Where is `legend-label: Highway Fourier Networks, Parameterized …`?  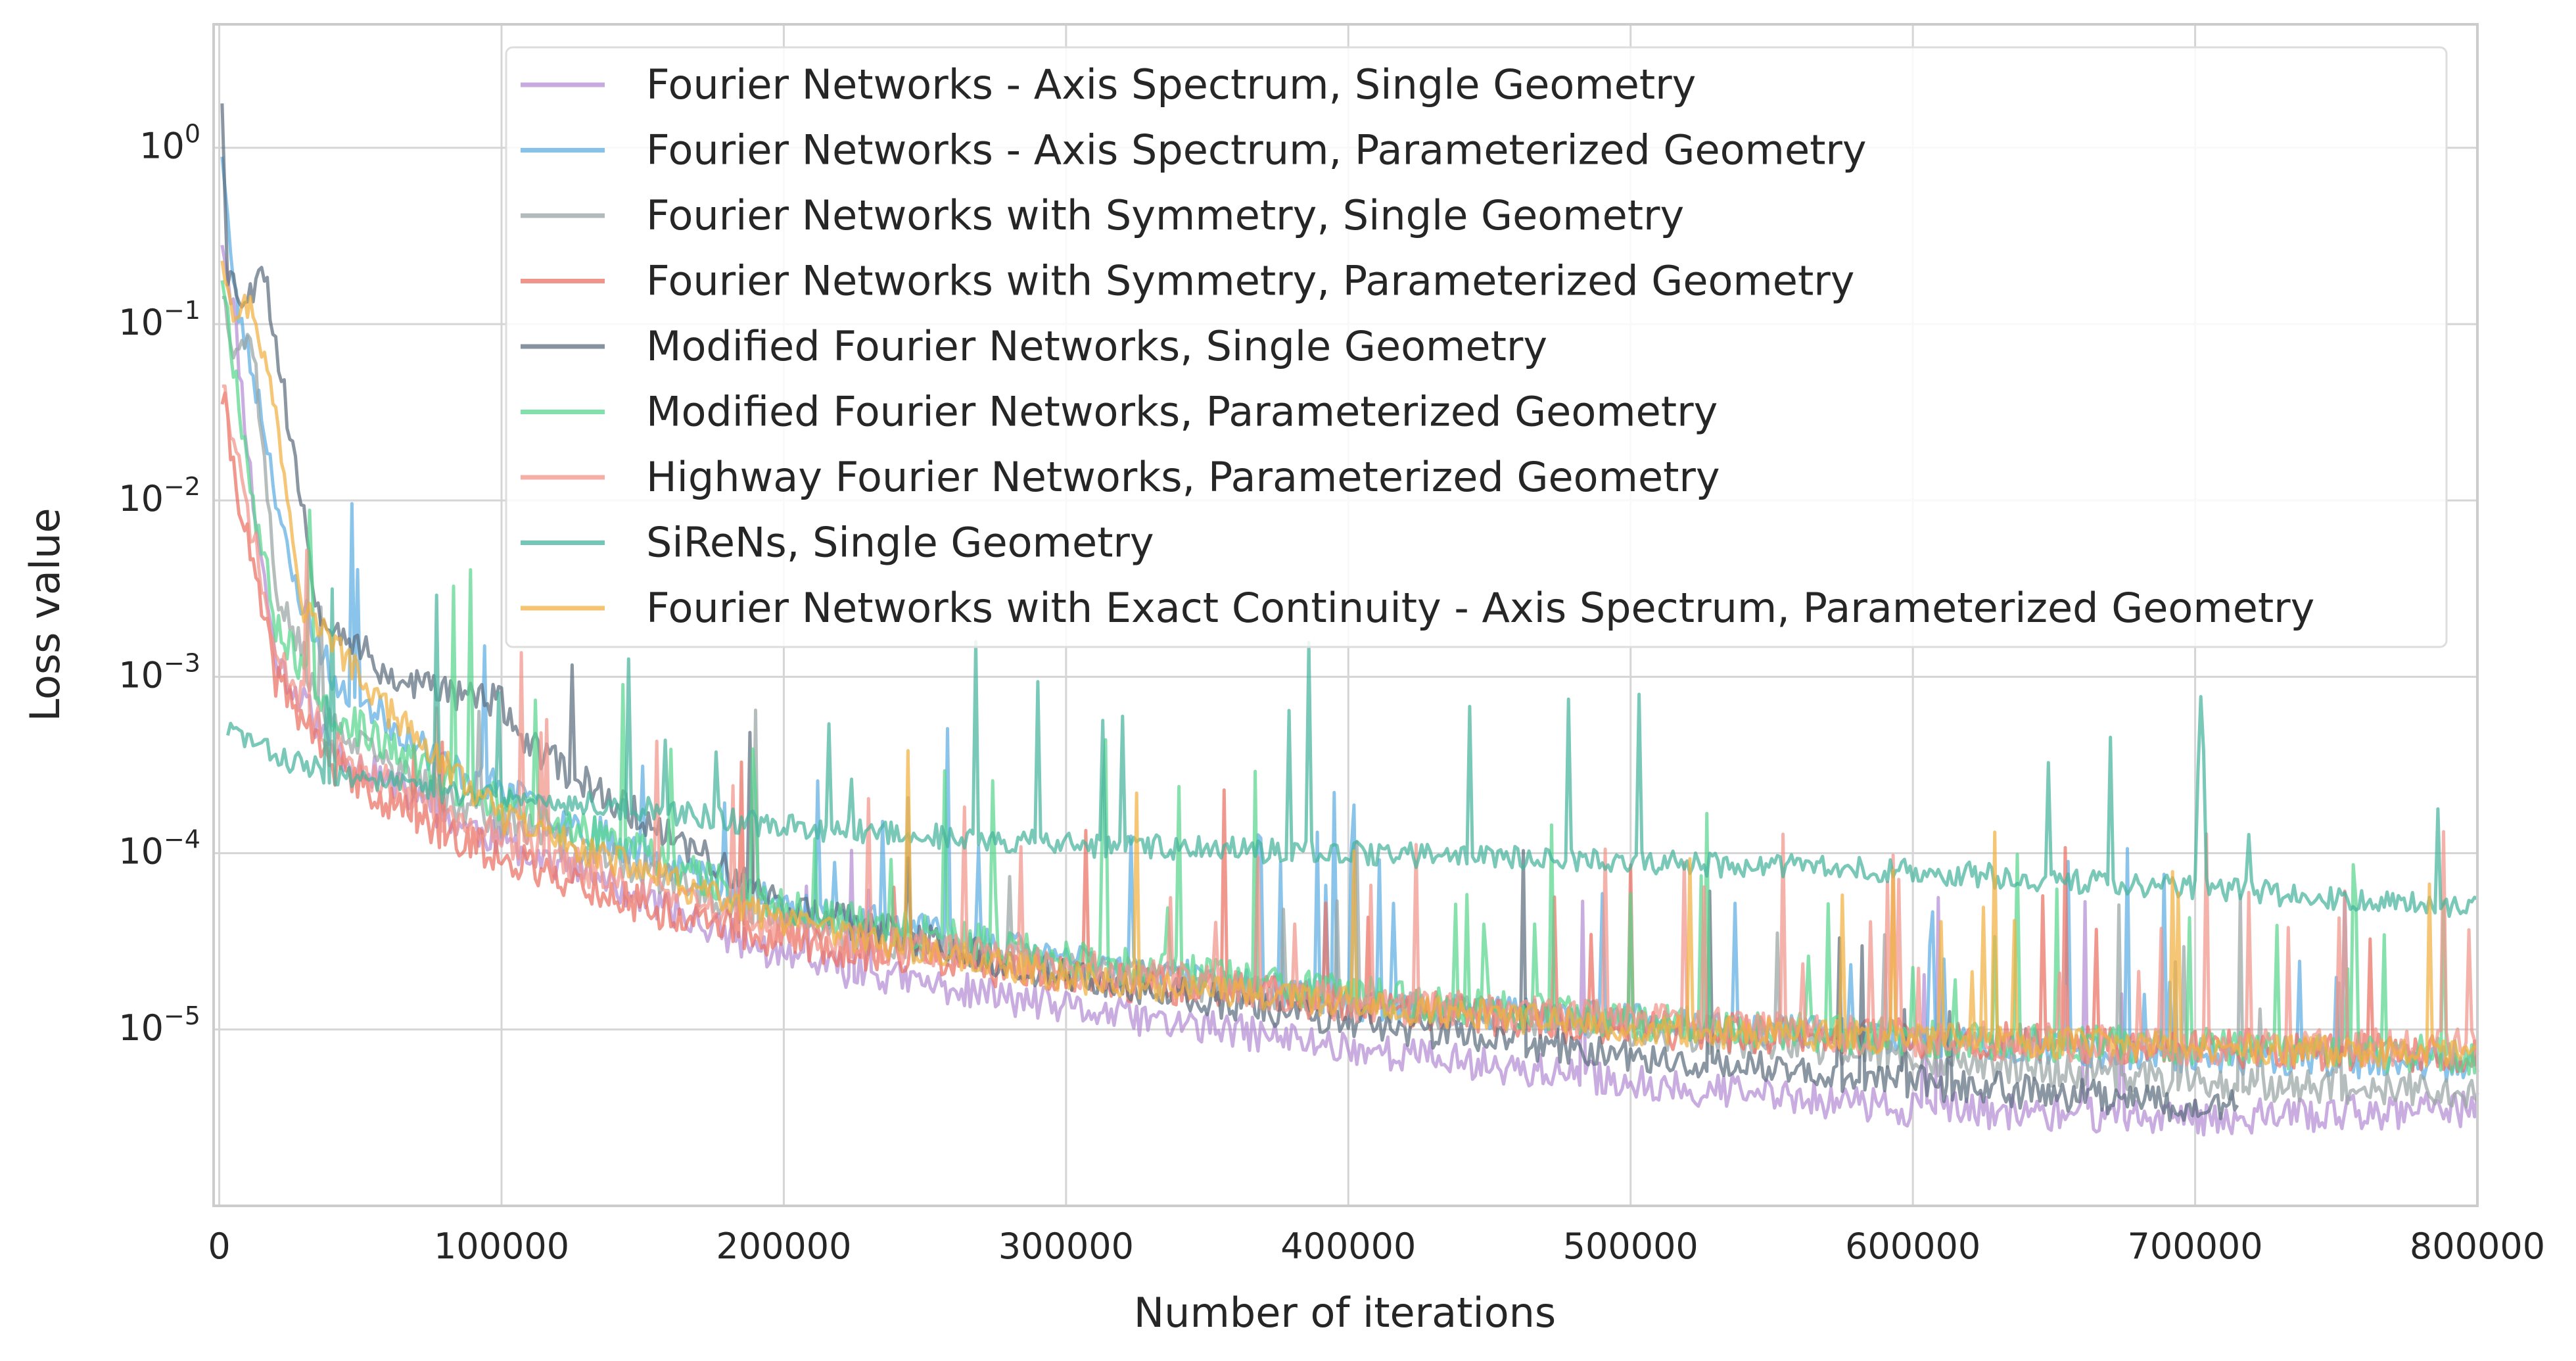
legend-label: Highway Fourier Networks, Parameterized … is located at coordinates (1183, 477).